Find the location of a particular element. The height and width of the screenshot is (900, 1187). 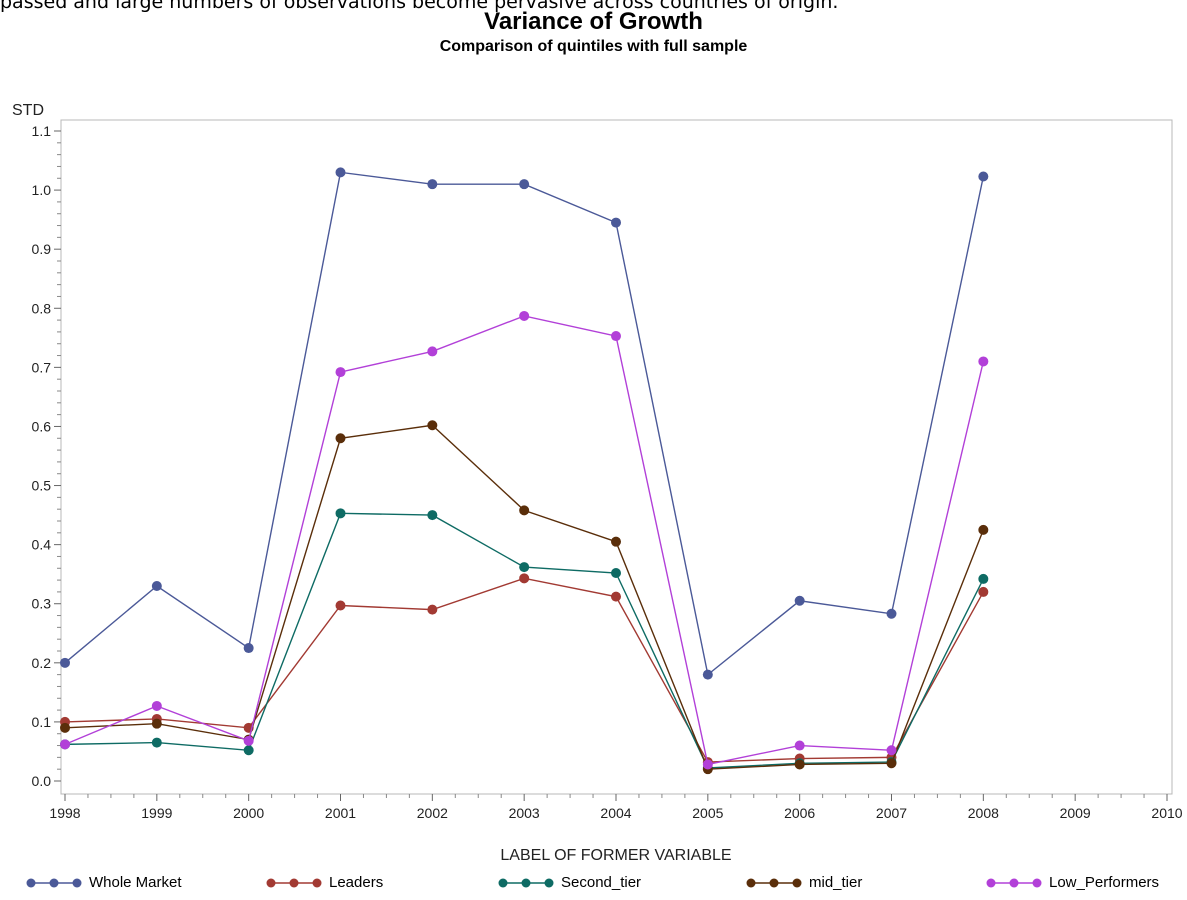

x-tick-label: 1999 is located at coordinates (156, 813).